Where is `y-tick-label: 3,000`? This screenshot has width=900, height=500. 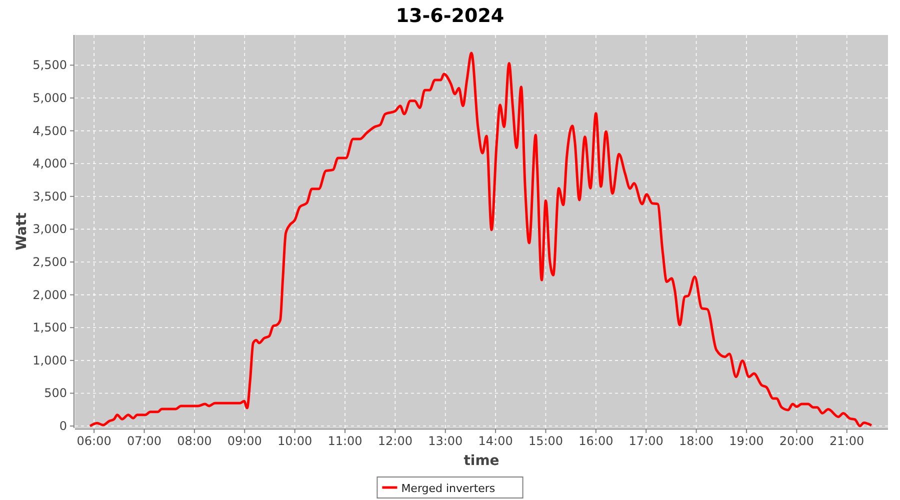
y-tick-label: 3,000 is located at coordinates (49, 229).